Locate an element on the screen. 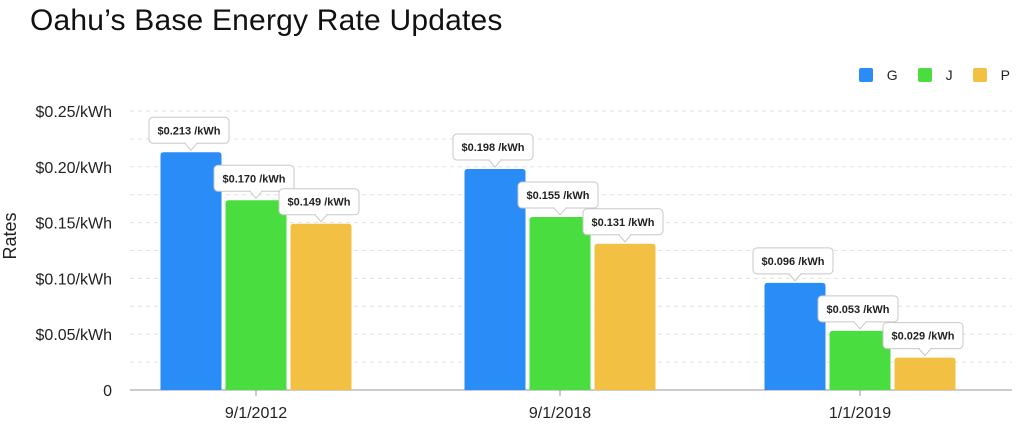  y-tick-label: 0 is located at coordinates (107, 391).